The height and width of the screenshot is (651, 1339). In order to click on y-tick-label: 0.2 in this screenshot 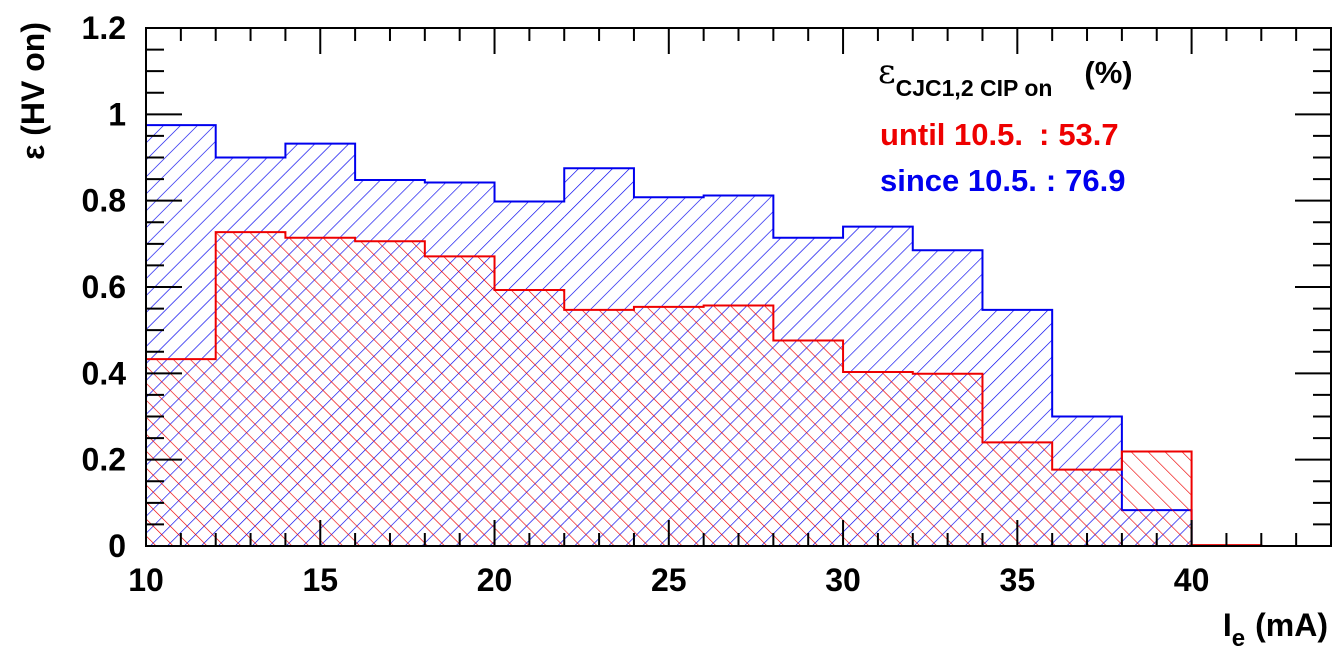, I will do `click(104, 460)`.